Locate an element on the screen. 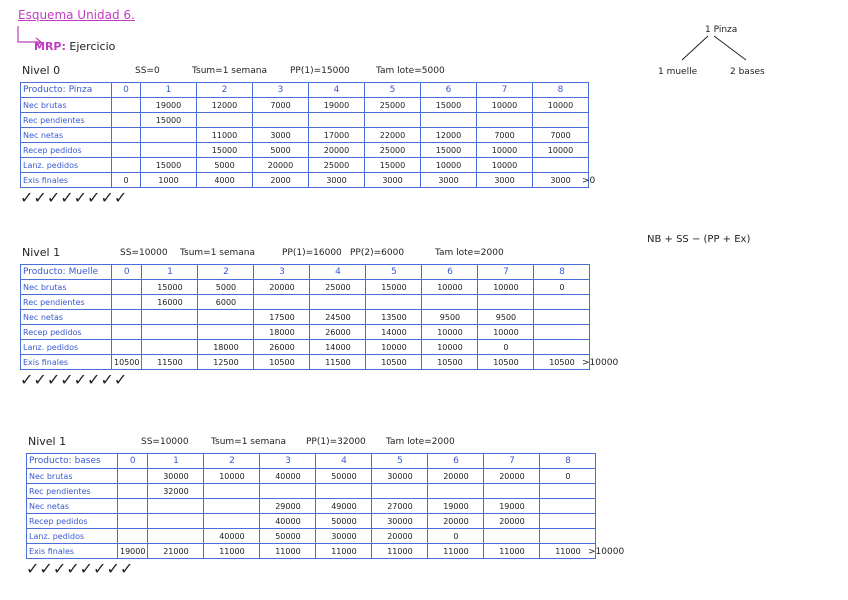 The image size is (848, 600). header-cell: 4 is located at coordinates (336, 90).